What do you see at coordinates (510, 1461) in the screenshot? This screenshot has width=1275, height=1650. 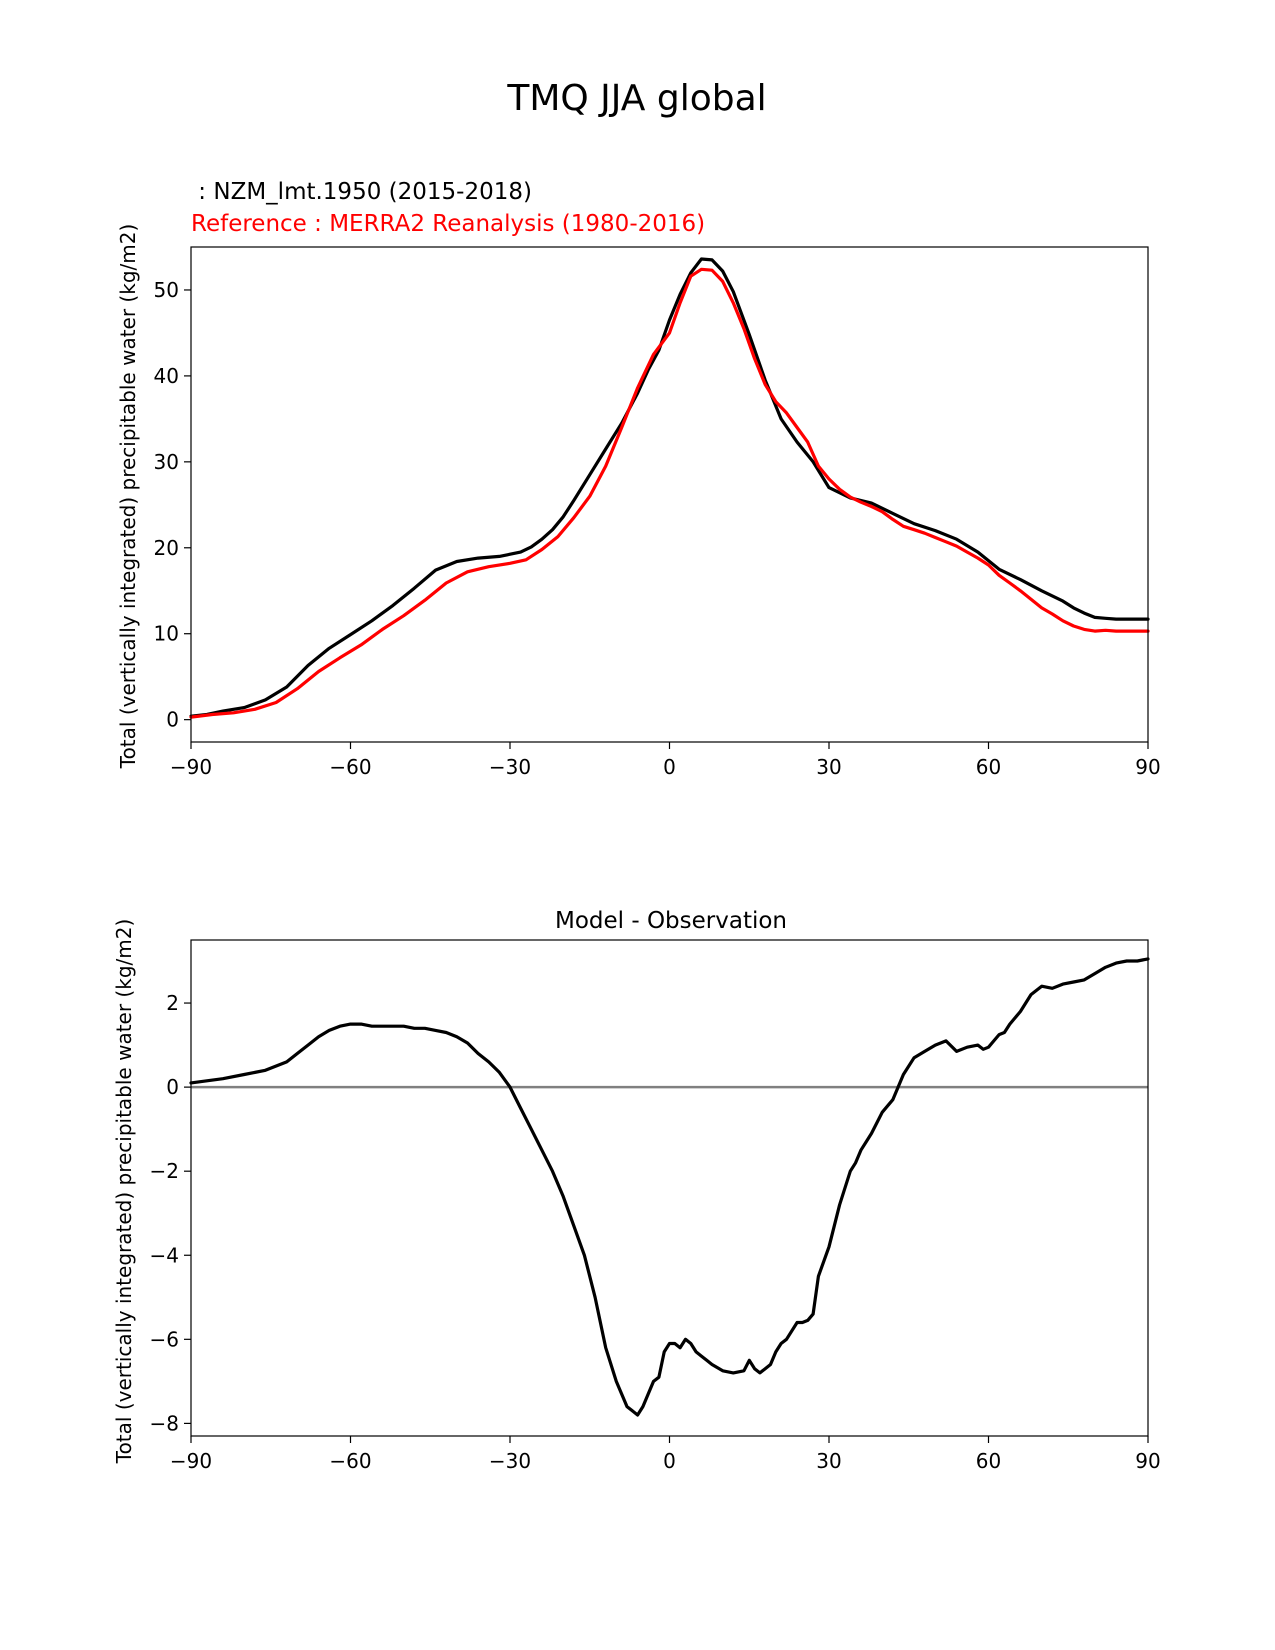 I see `bottom-chart-x-tick-label: −30` at bounding box center [510, 1461].